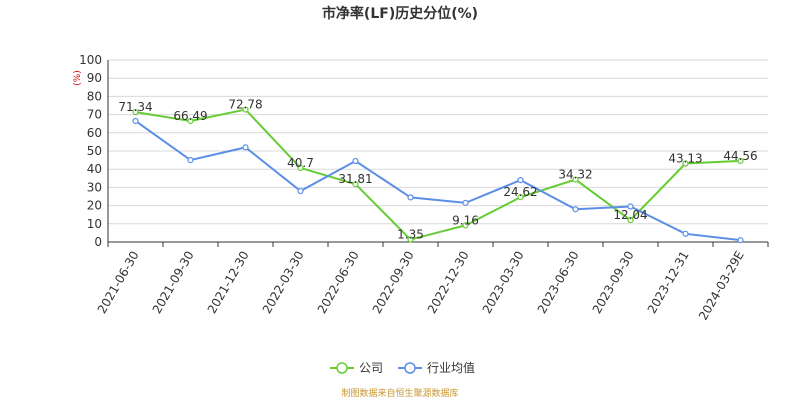 This screenshot has height=400, width=800. I want to click on x-tick-label: 2022-03-30, so click(283, 282).